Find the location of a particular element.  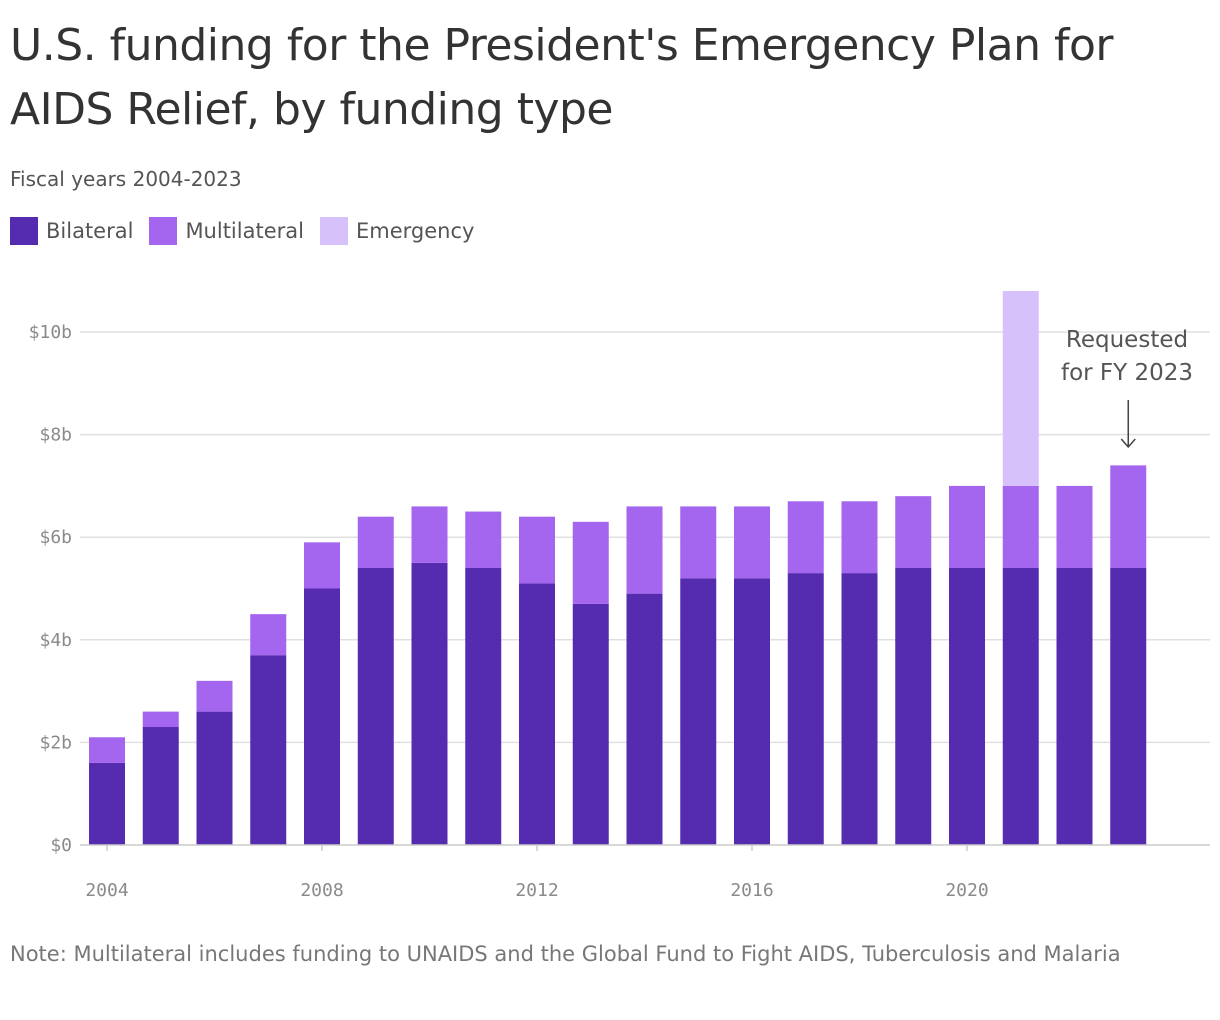

x-tick-label: 2020 is located at coordinates (966, 890).